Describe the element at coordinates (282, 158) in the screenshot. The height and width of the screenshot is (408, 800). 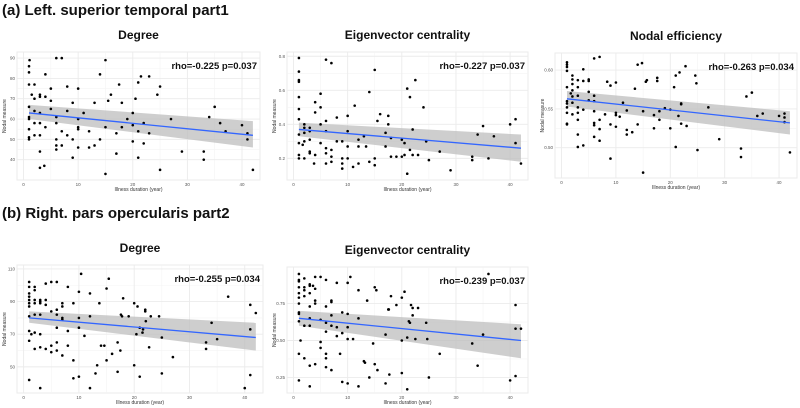
I see `y-tick-label: 0.2` at that location.